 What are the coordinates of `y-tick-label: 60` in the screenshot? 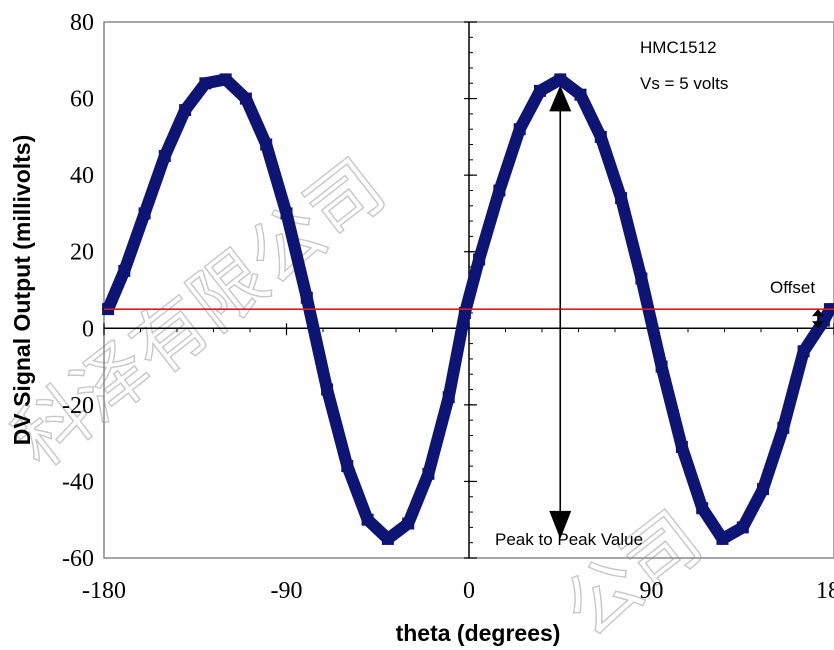 It's located at (82, 100).